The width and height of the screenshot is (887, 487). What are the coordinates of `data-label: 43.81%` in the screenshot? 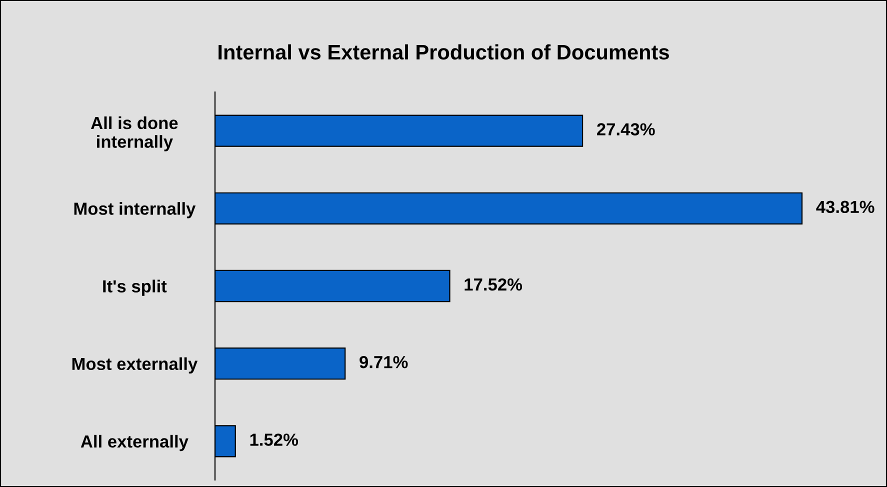 It's located at (845, 207).